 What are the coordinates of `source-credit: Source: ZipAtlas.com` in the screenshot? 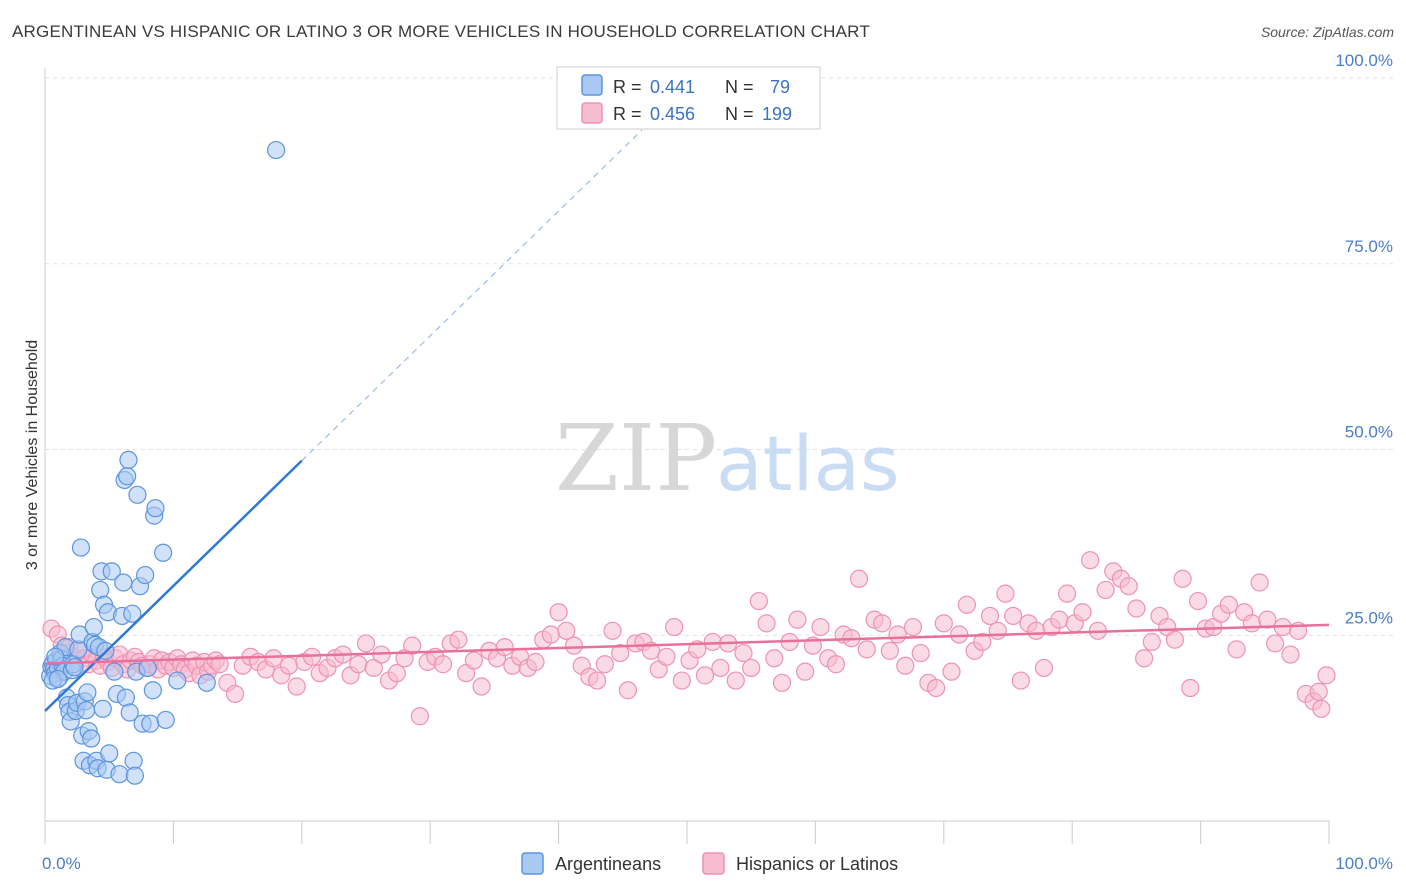 It's located at (1327, 32).